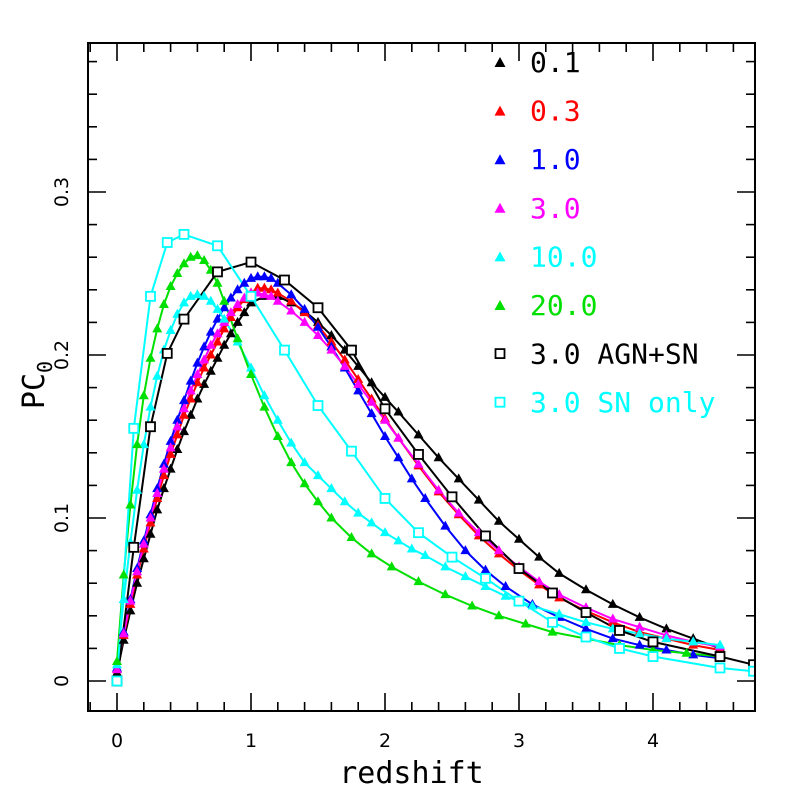  I want to click on legend-item: 1.0, so click(537, 159).